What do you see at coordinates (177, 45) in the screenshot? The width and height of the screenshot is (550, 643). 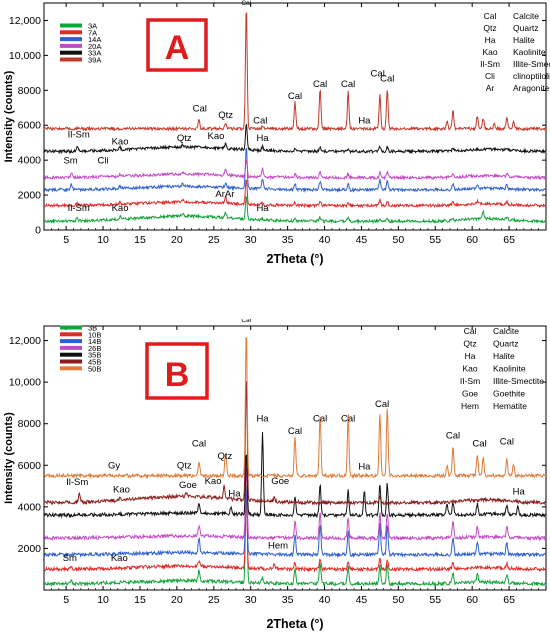 I see `panel-label-box` at bounding box center [177, 45].